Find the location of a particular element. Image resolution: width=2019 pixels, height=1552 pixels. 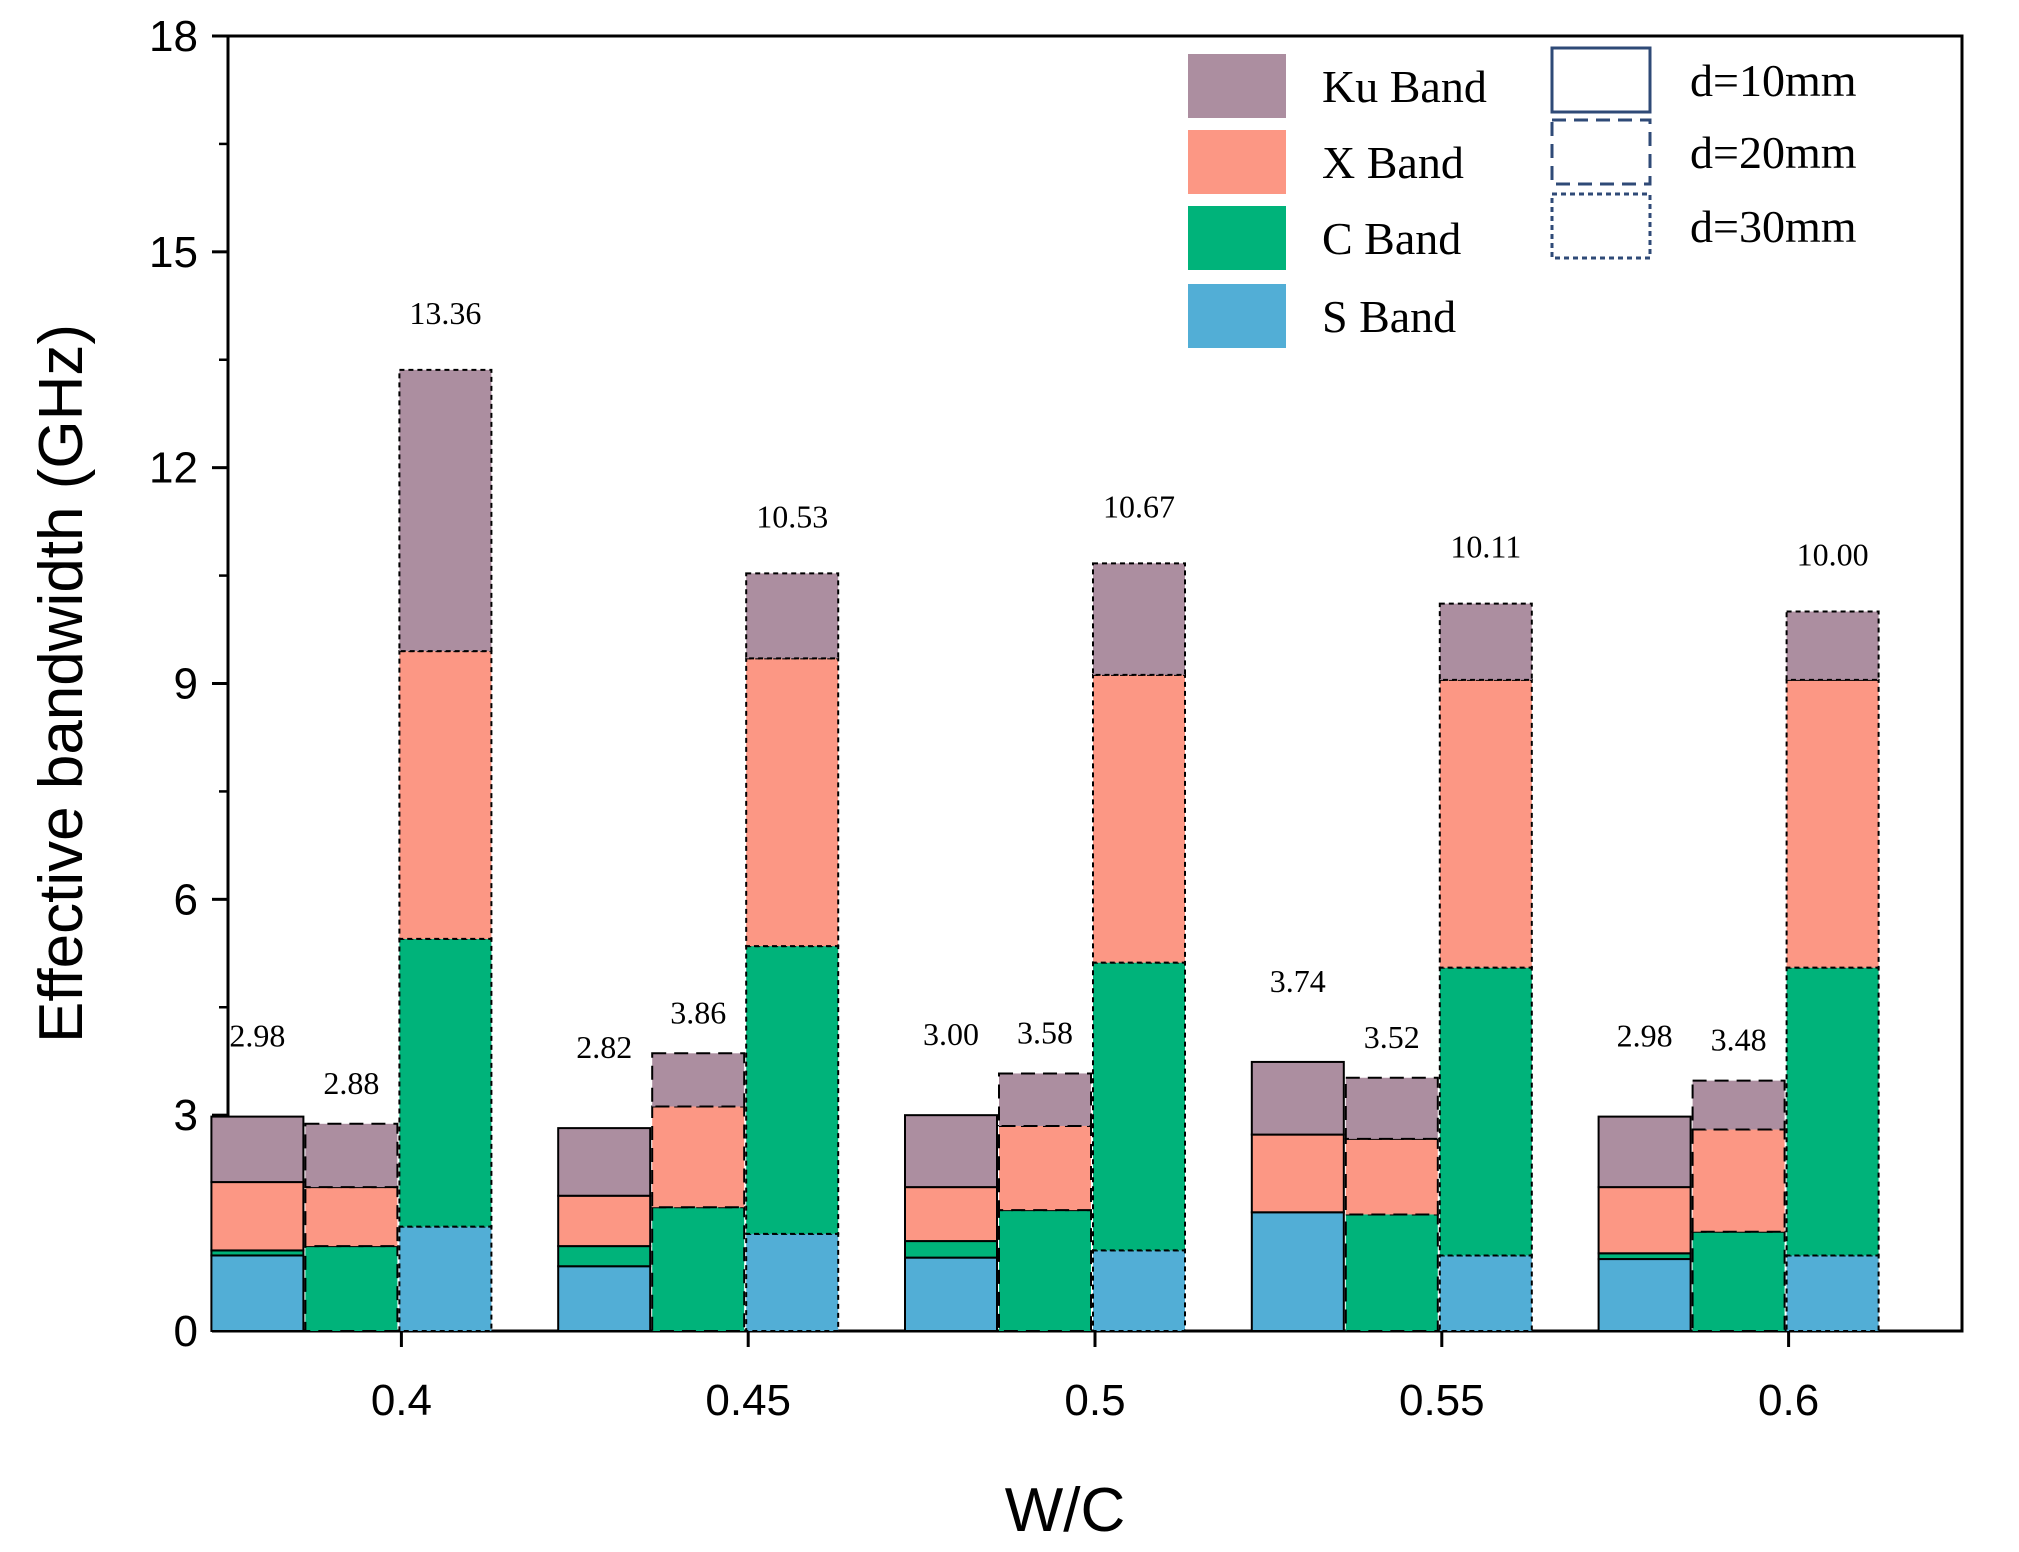

x-tick-label: 0.4 is located at coordinates (401, 1400).